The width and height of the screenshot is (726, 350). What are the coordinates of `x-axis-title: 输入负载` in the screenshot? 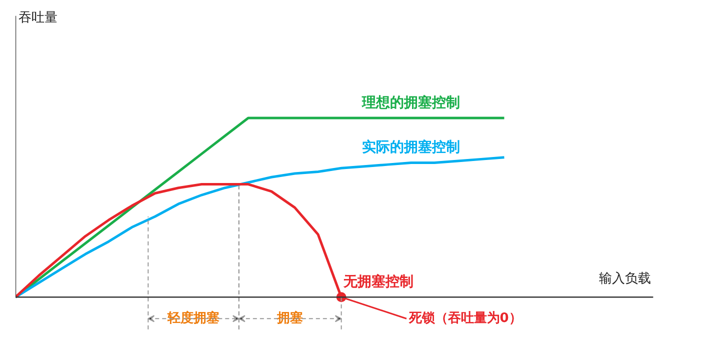 It's located at (624, 278).